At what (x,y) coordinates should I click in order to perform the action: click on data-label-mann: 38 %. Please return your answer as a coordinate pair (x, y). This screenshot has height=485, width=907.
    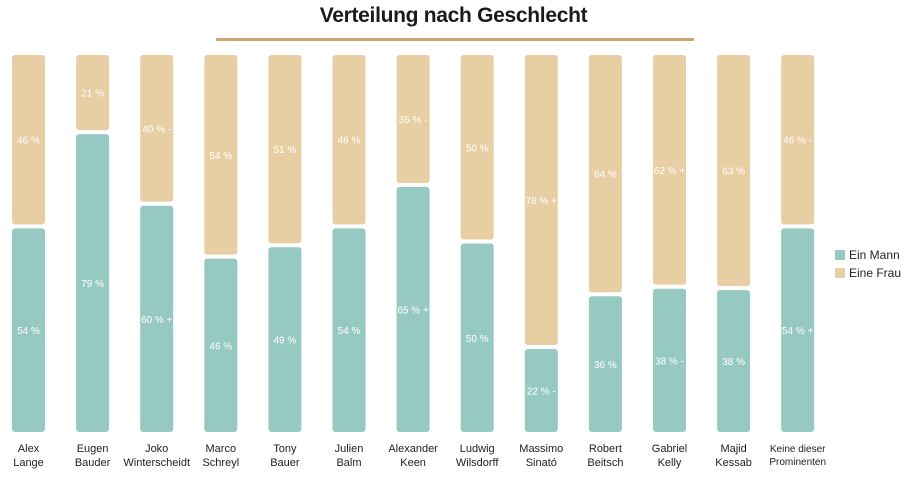
    Looking at the image, I should click on (733, 362).